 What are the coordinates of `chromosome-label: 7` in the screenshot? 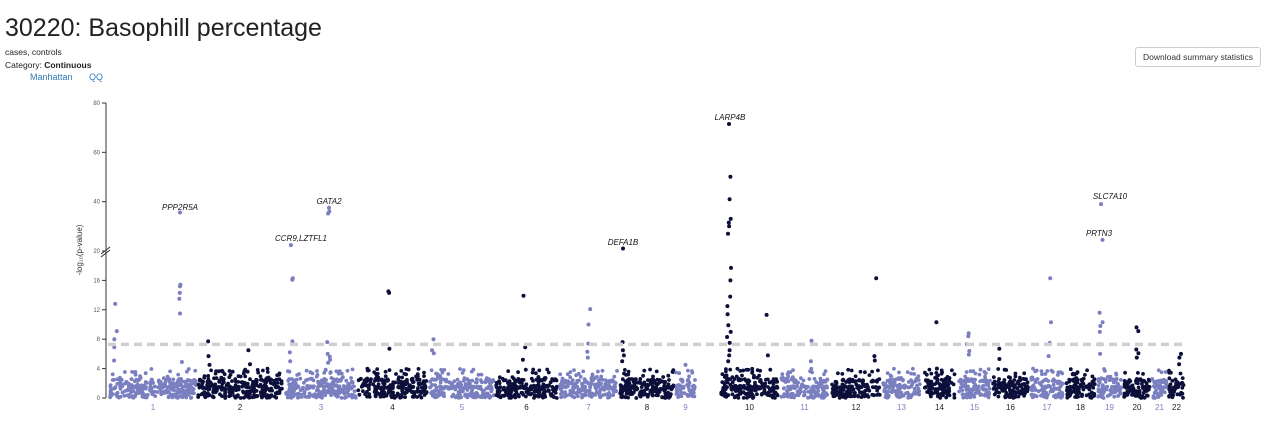 It's located at (588, 407).